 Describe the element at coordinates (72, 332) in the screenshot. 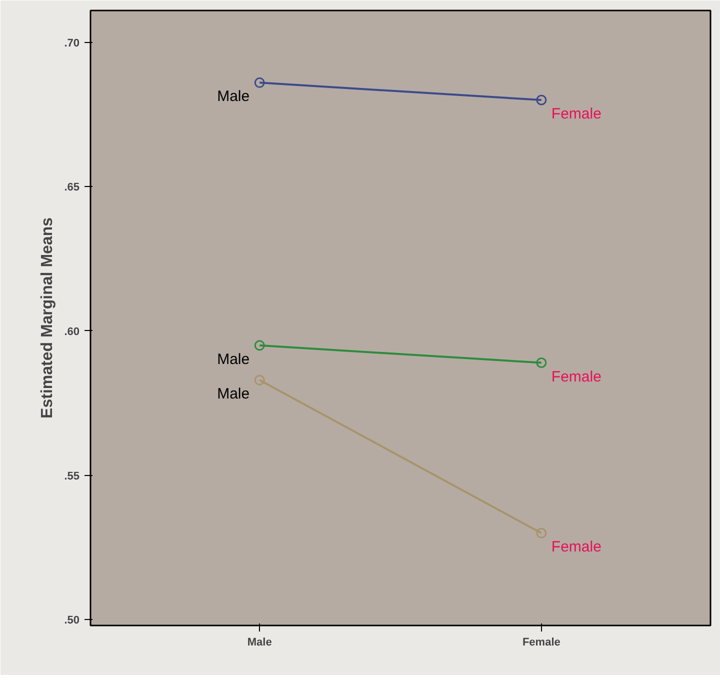

I see `y-tick-label: .60` at that location.